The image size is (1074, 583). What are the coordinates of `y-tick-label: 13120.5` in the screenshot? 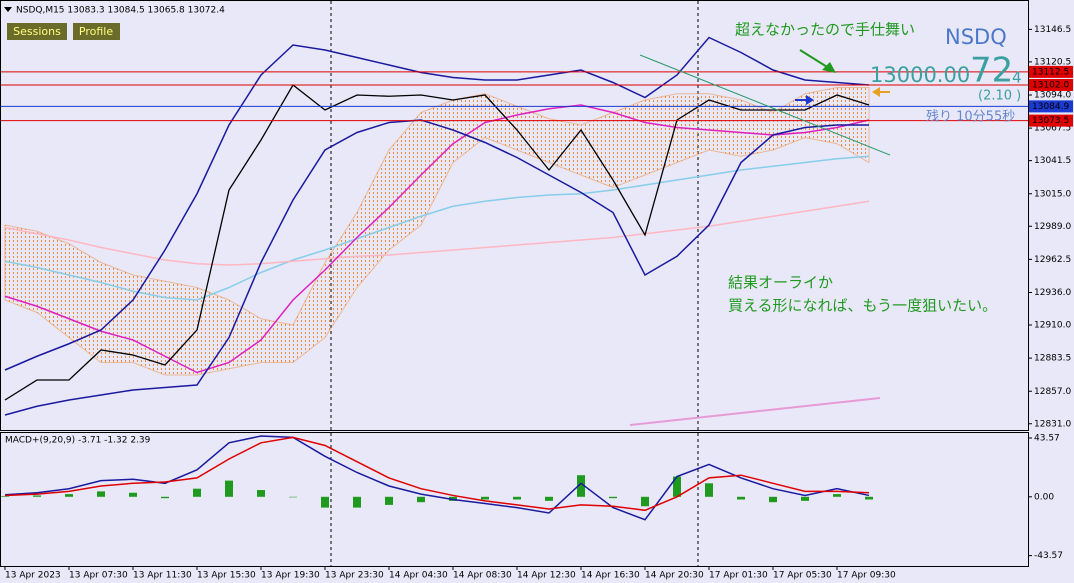 It's located at (1052, 62).